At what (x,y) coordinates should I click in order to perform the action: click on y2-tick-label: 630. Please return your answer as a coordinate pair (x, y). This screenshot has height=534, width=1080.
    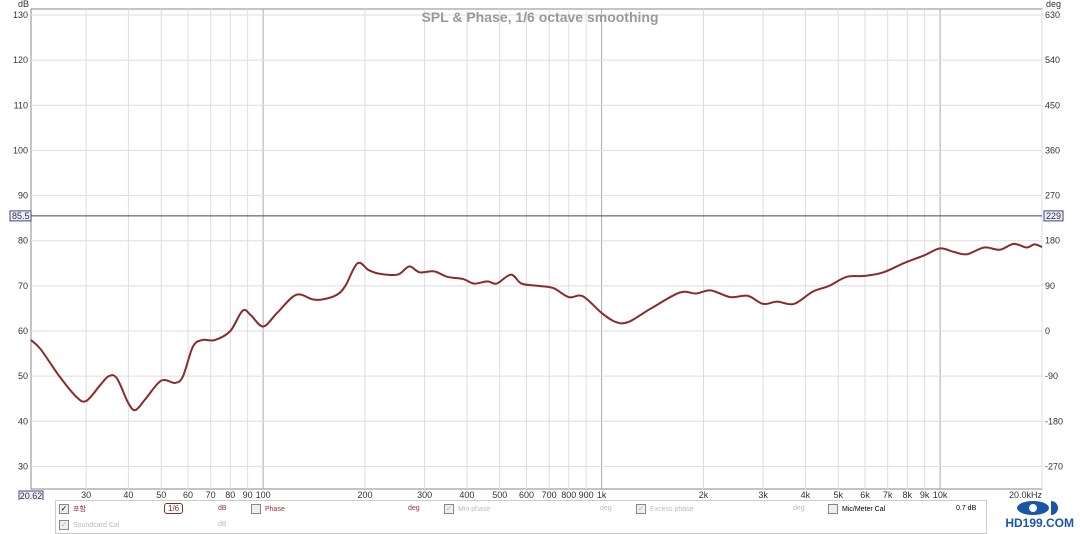
    Looking at the image, I should click on (1052, 15).